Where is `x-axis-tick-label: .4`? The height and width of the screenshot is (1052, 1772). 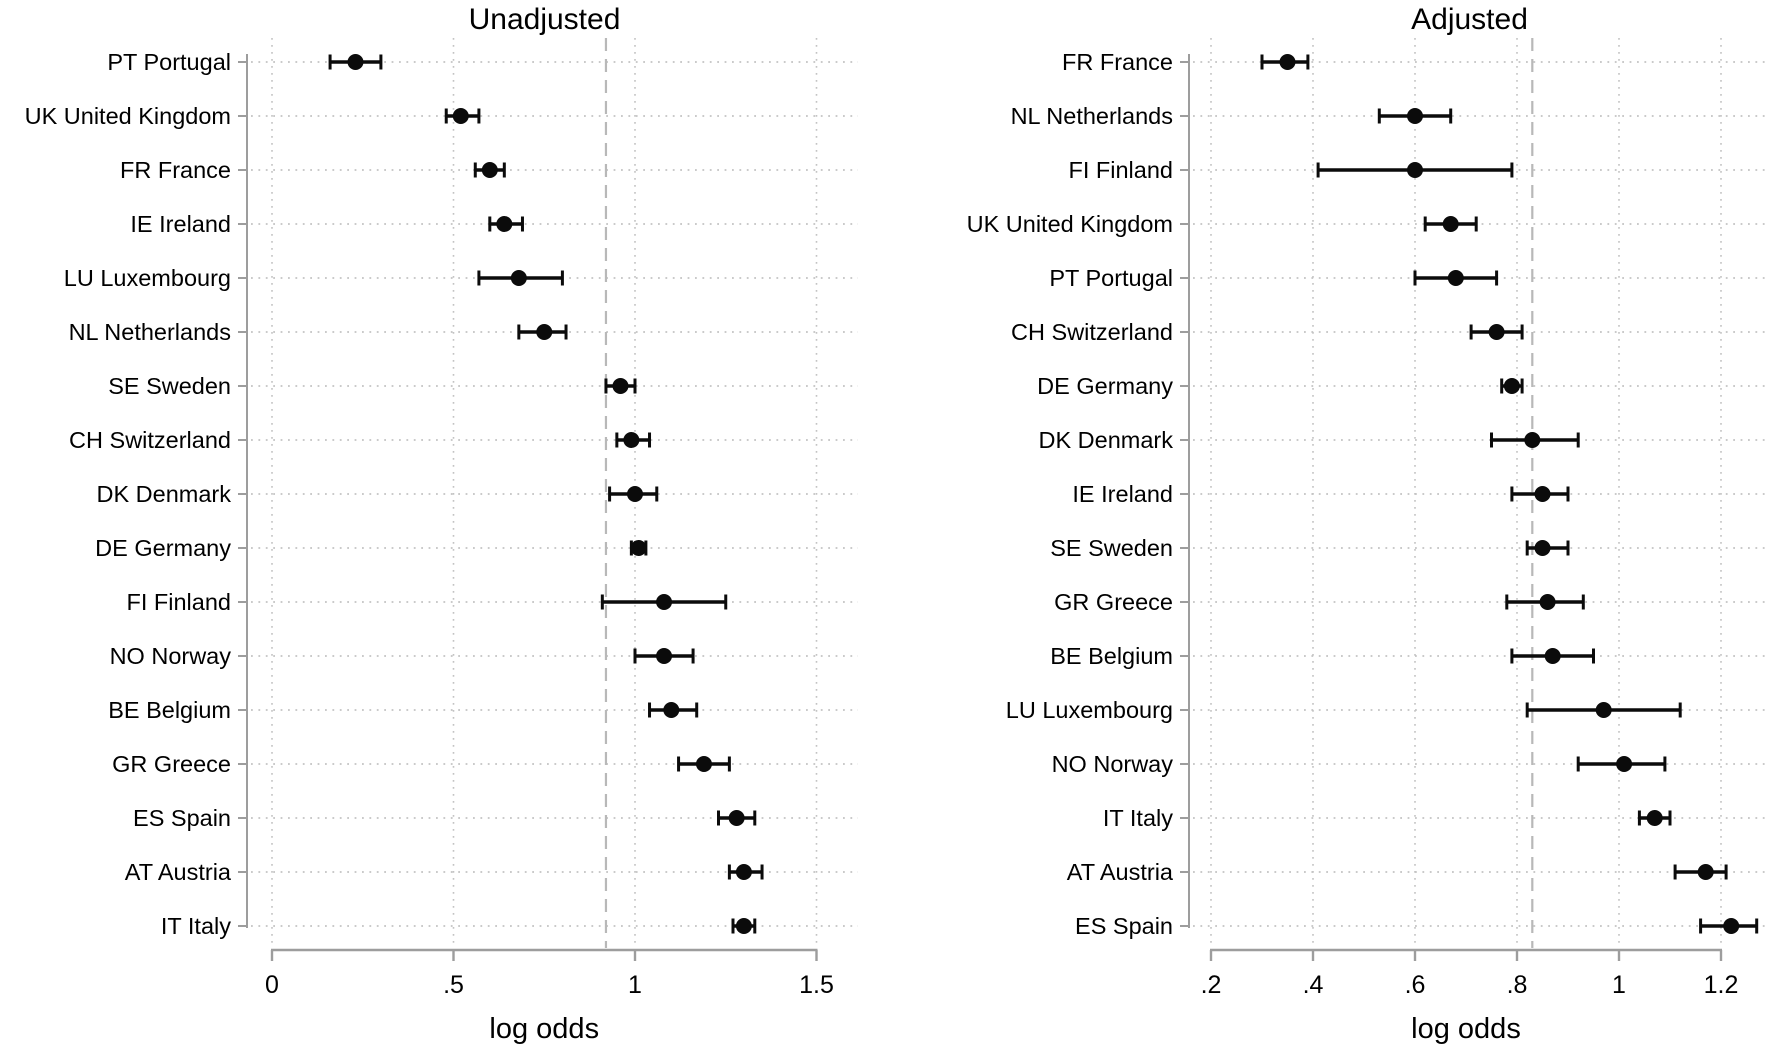
x-axis-tick-label: .4 is located at coordinates (1313, 985).